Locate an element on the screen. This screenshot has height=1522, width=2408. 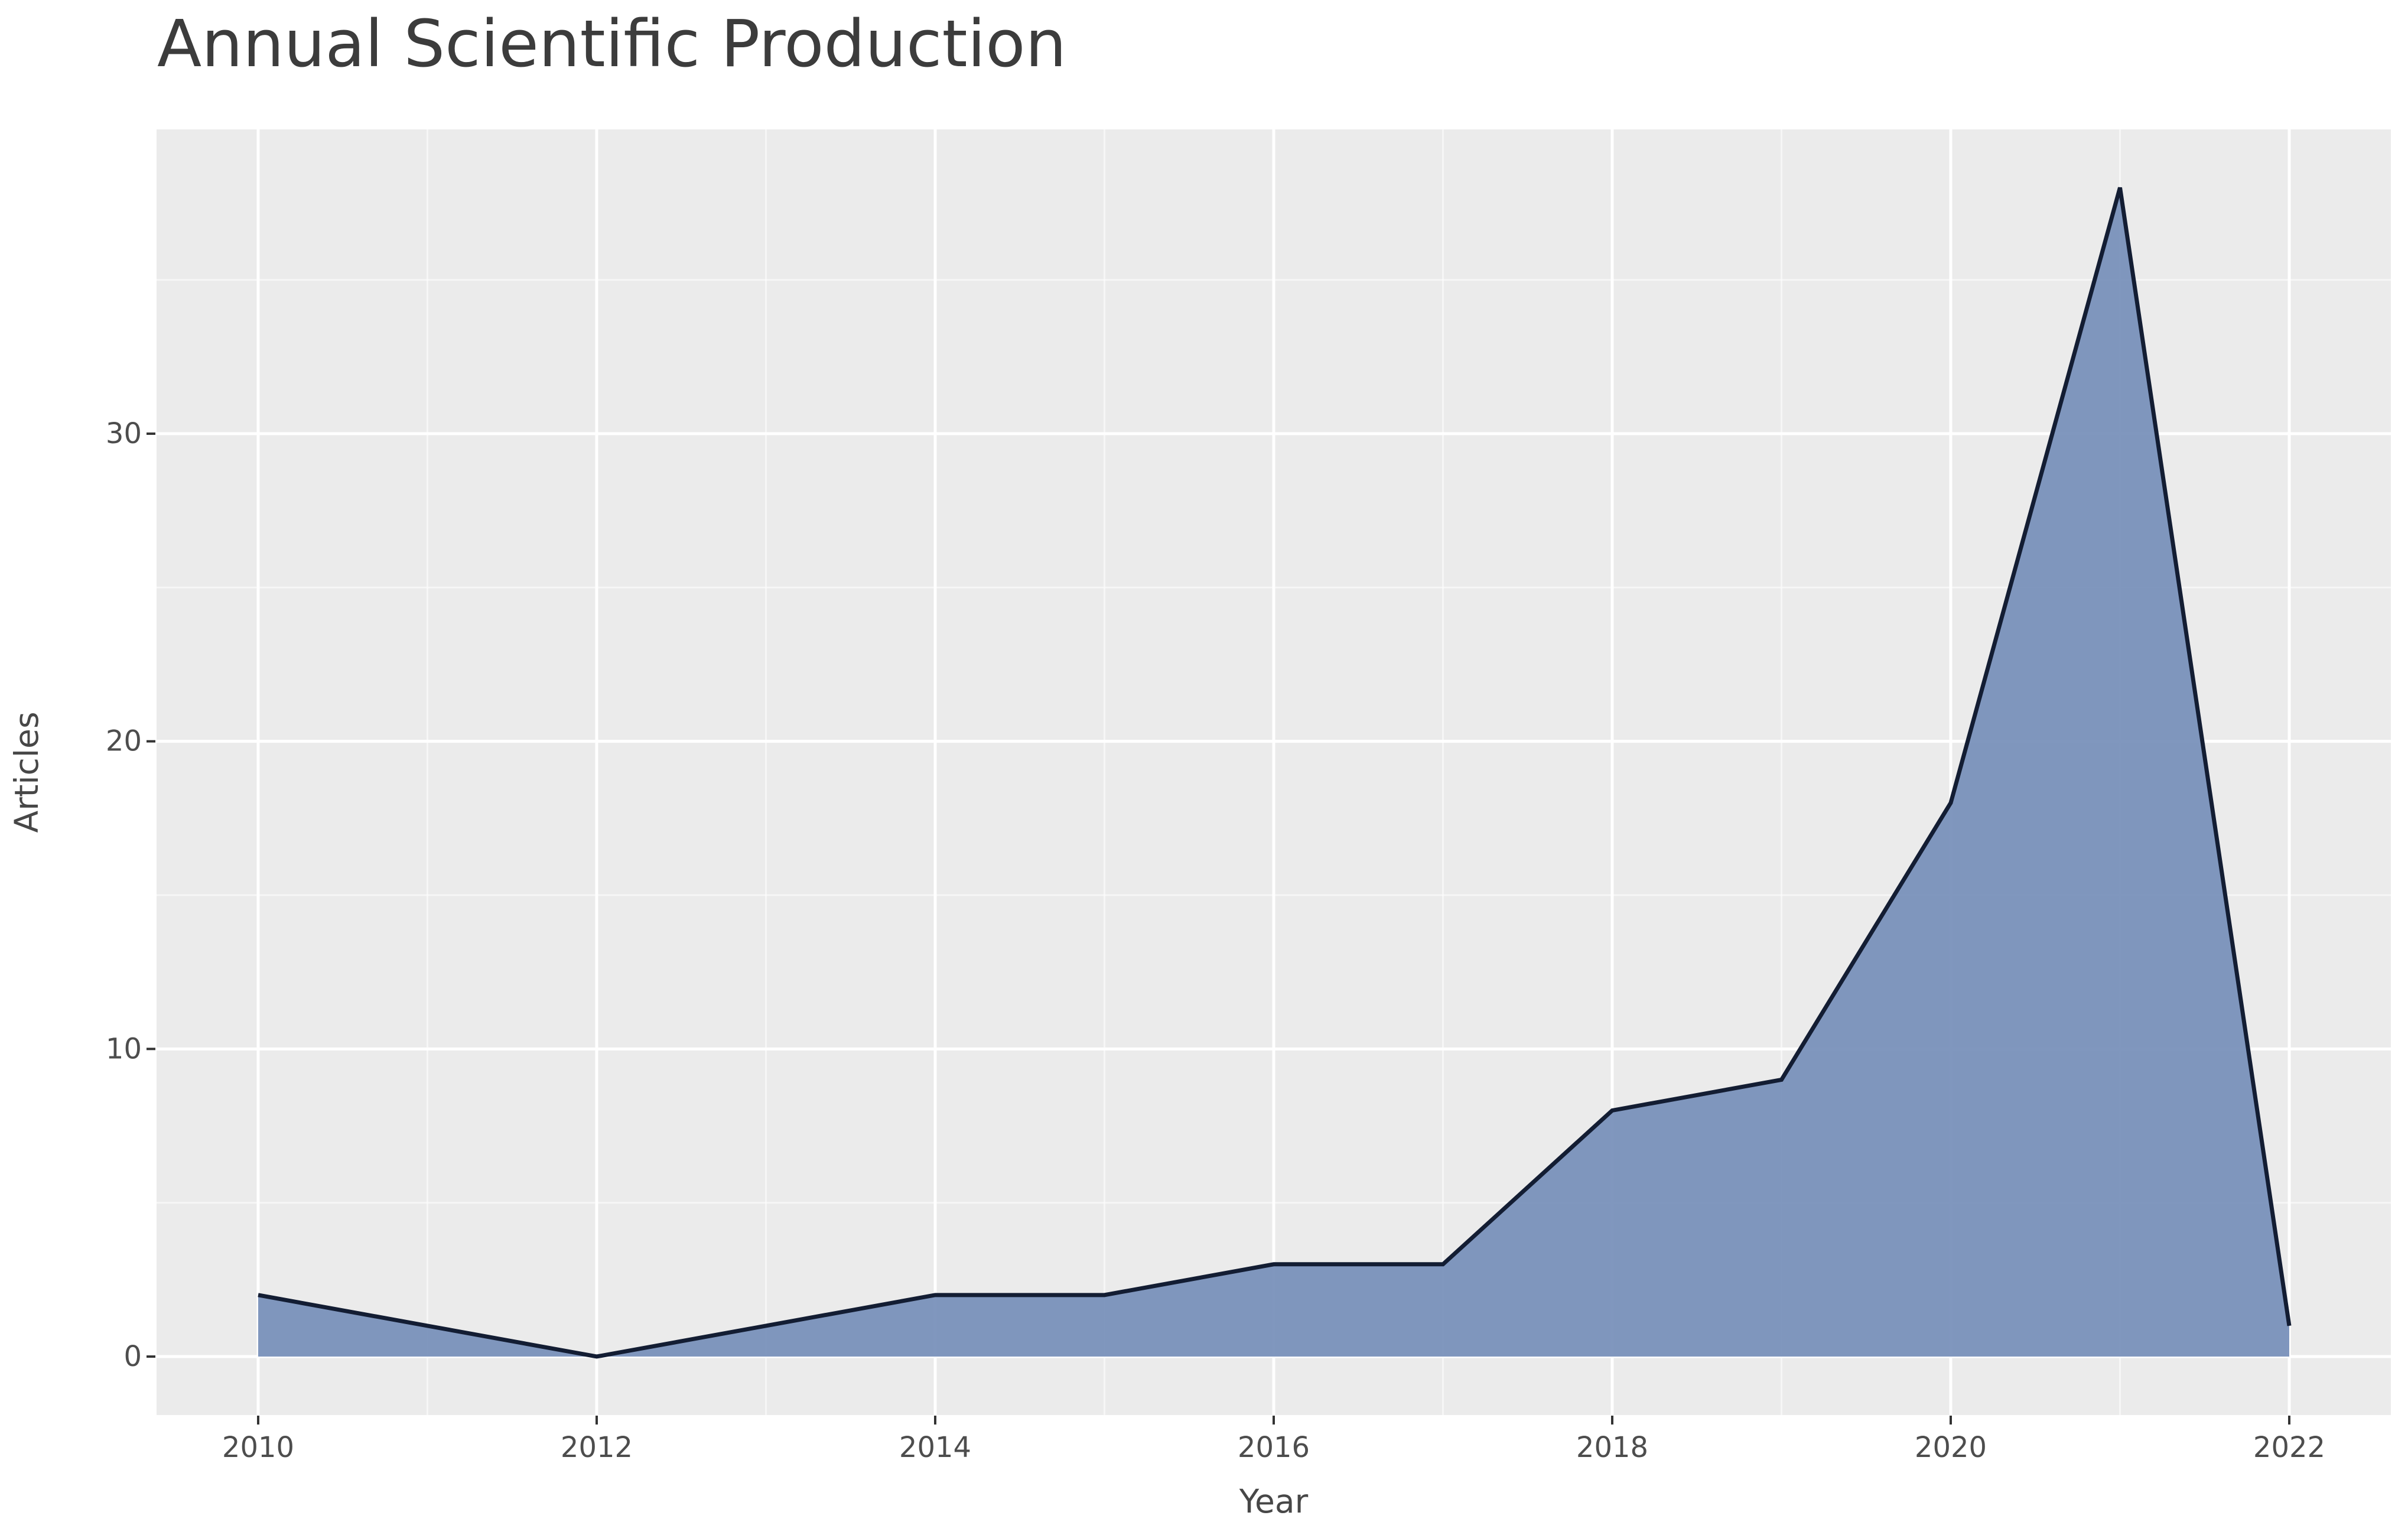
y-tick-label-10: 10 is located at coordinates (124, 1048).